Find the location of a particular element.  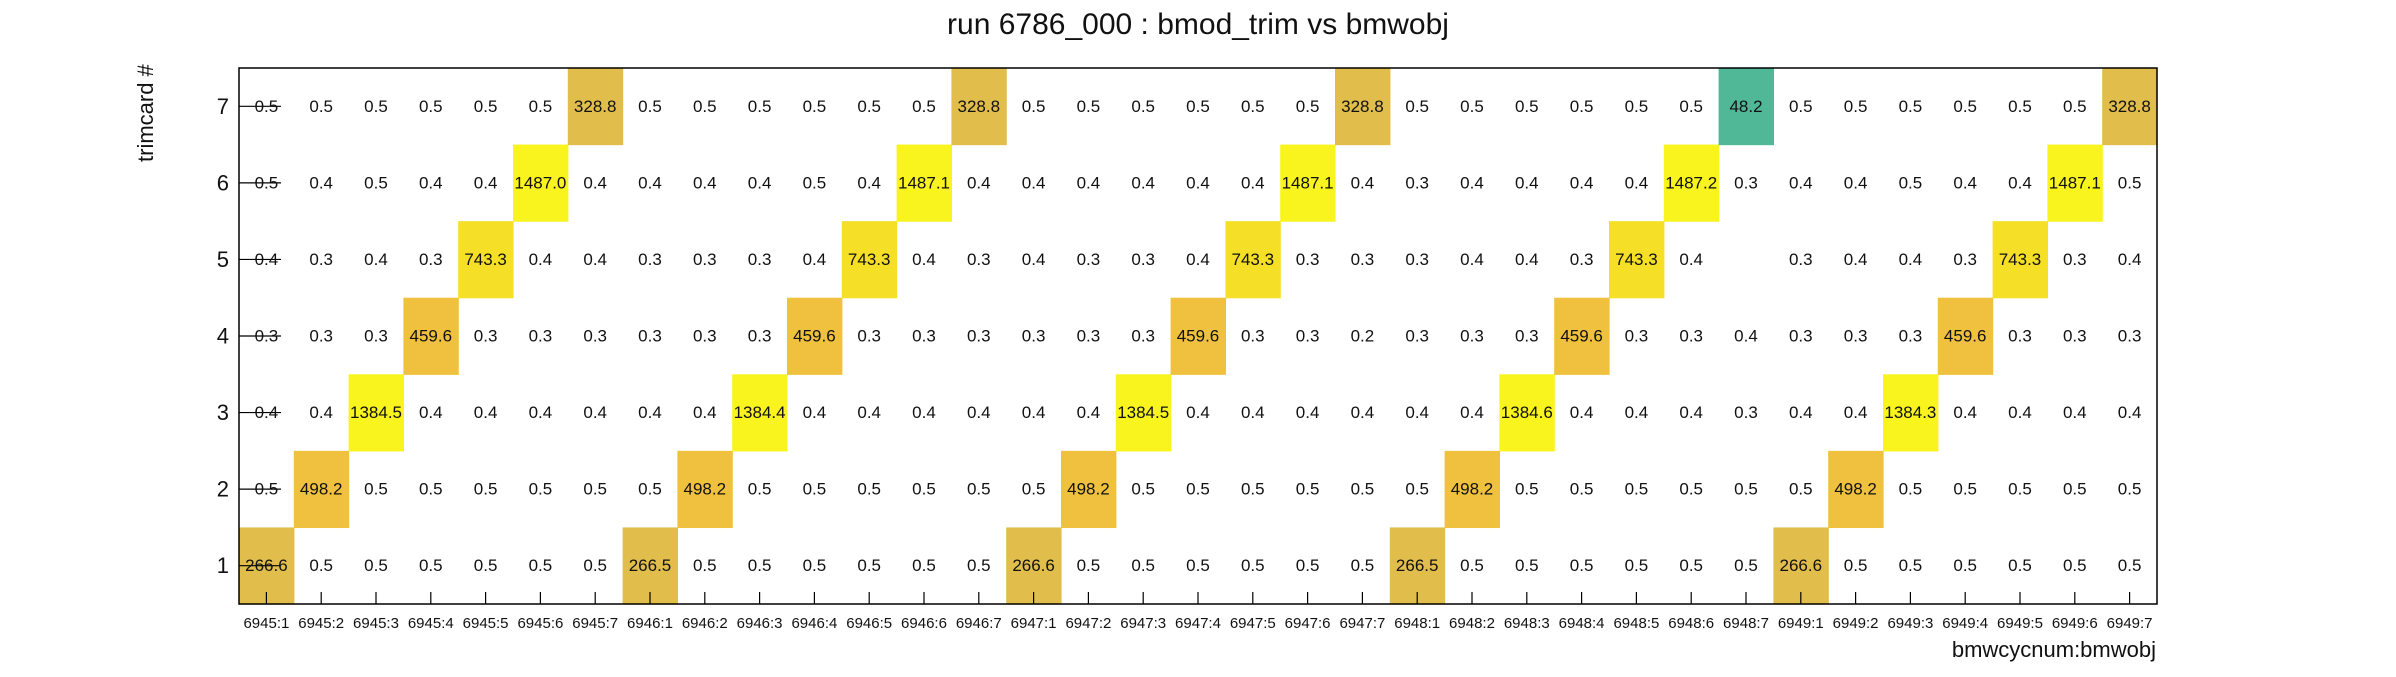

cell-value-label: 1487.1 is located at coordinates (924, 182).